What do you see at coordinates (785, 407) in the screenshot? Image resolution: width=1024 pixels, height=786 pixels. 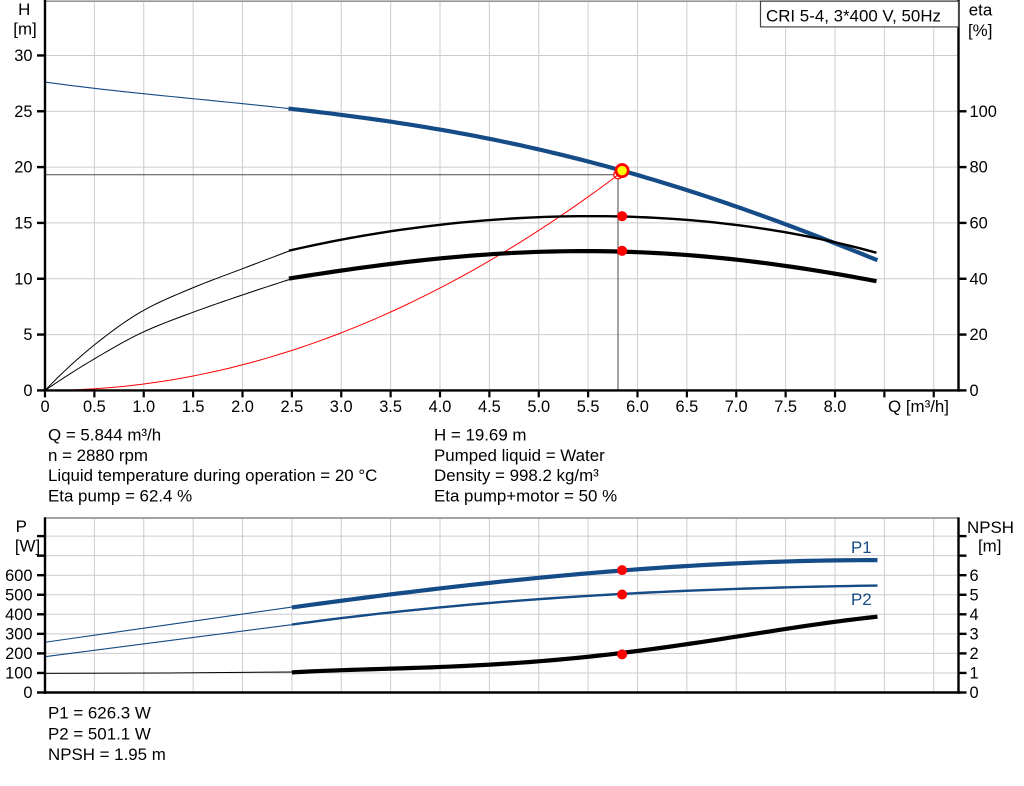 I see `svg-text: 7.5` at bounding box center [785, 407].